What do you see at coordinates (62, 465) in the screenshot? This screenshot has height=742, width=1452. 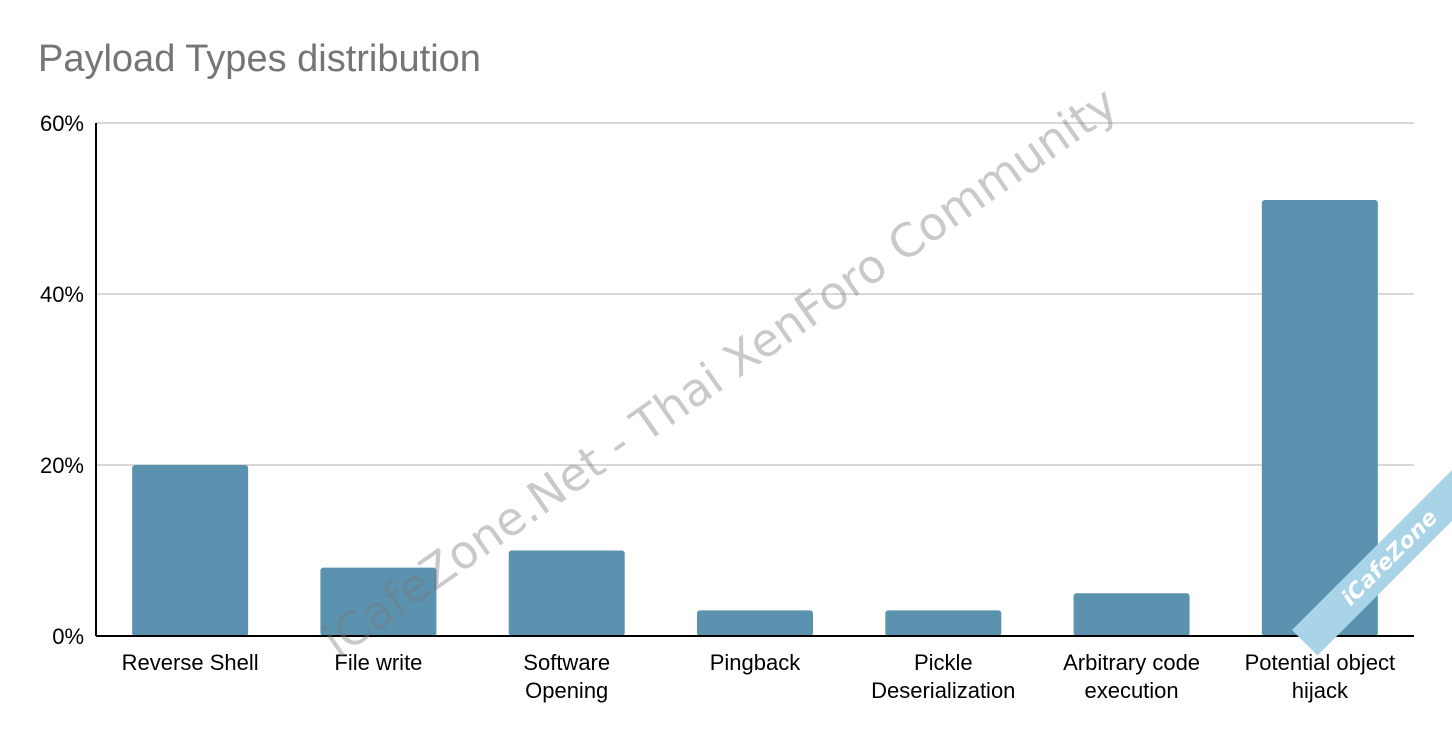 I see `y-tick-label: 20%` at bounding box center [62, 465].